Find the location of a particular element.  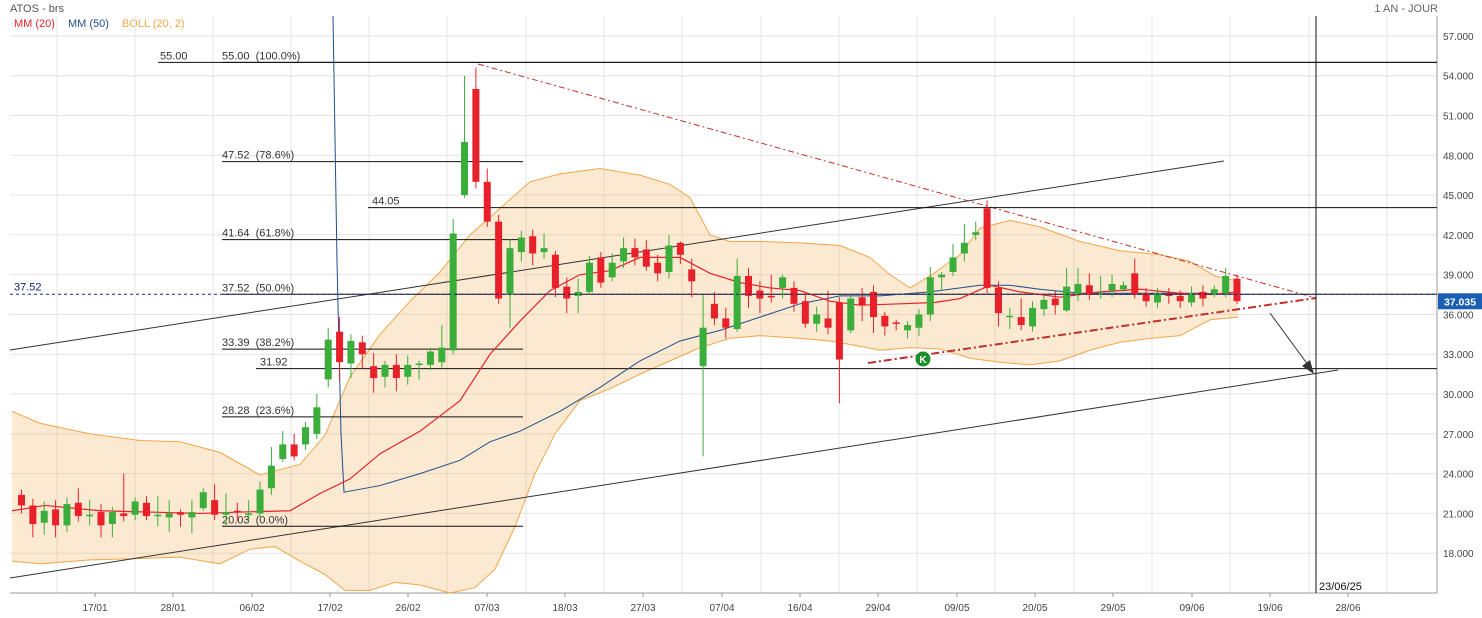

x-tick-label: 26/02 is located at coordinates (407, 608).